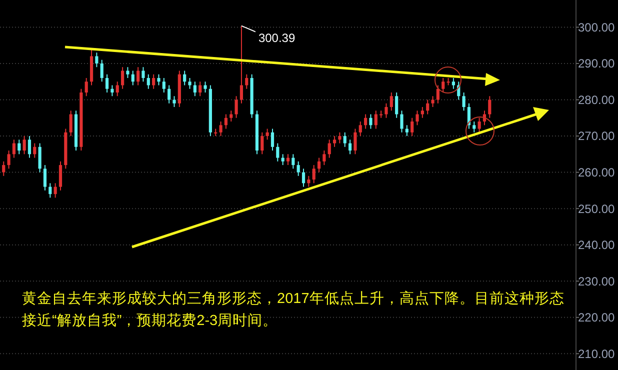 The height and width of the screenshot is (370, 618). What do you see at coordinates (597, 209) in the screenshot?
I see `y-tick-label: 250.00` at bounding box center [597, 209].